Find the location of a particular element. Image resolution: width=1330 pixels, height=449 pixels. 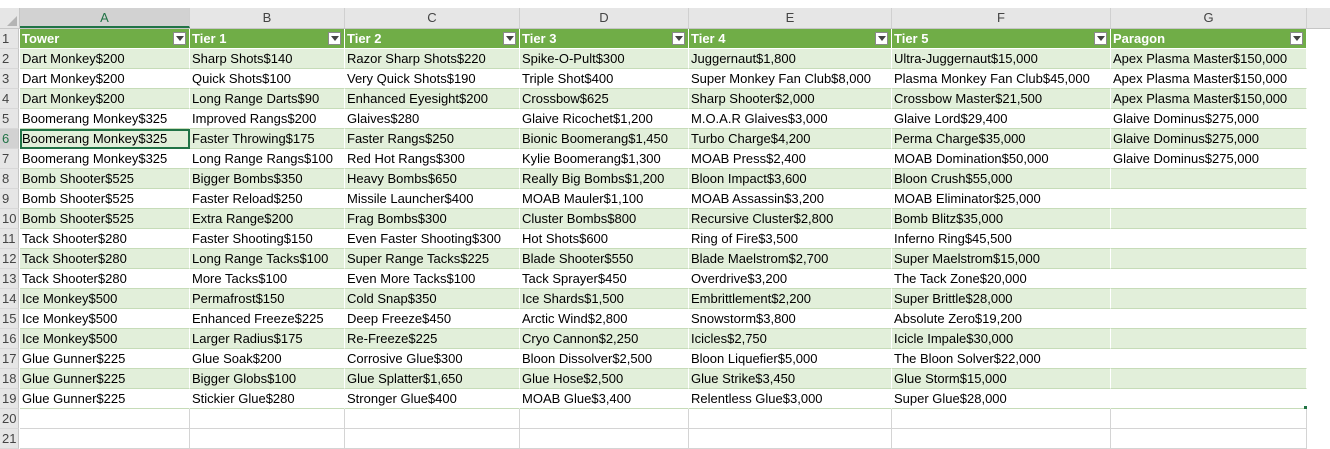

table-cell: Glue Soak$200 is located at coordinates (267, 359).